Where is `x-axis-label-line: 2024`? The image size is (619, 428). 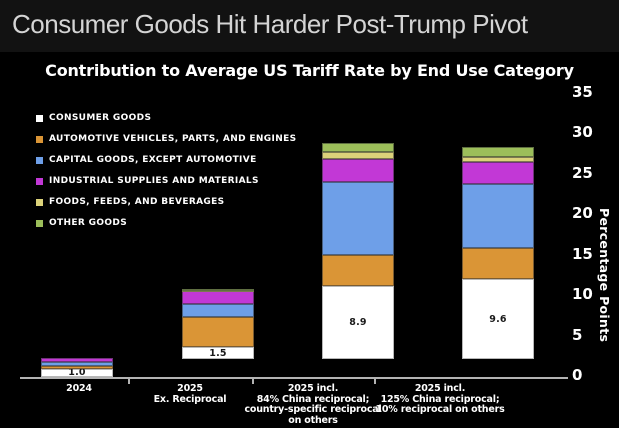
x-axis-label-line: 2024 is located at coordinates (79, 388).